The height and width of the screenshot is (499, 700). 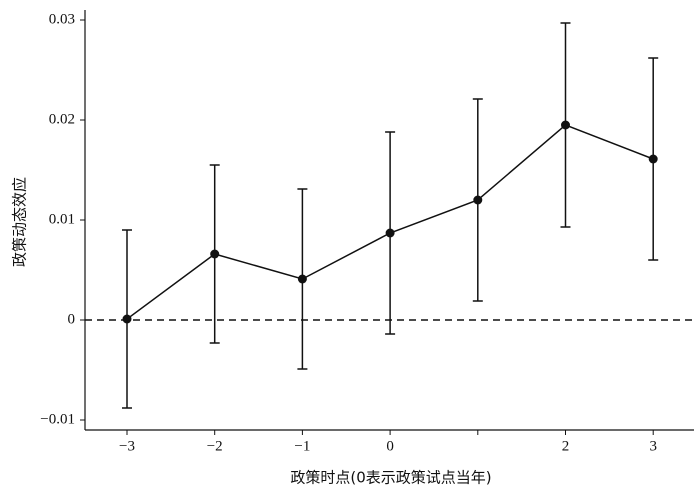 What do you see at coordinates (390, 446) in the screenshot?
I see `x-tick-label: 0` at bounding box center [390, 446].